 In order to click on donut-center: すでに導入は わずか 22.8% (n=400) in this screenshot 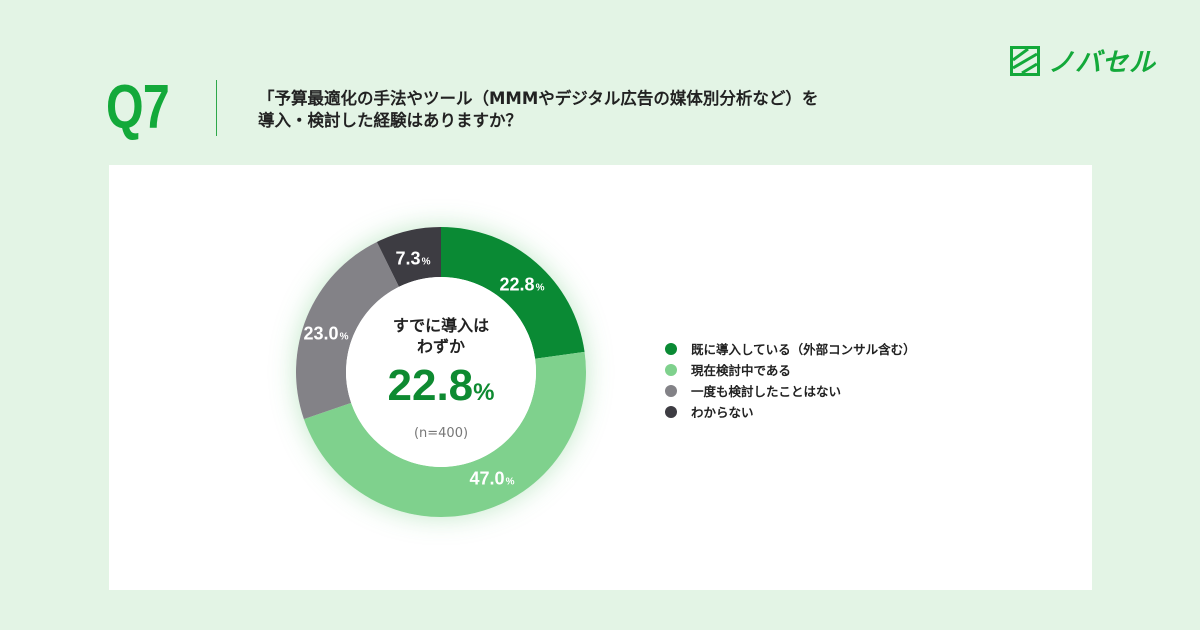, I will do `click(441, 372)`.